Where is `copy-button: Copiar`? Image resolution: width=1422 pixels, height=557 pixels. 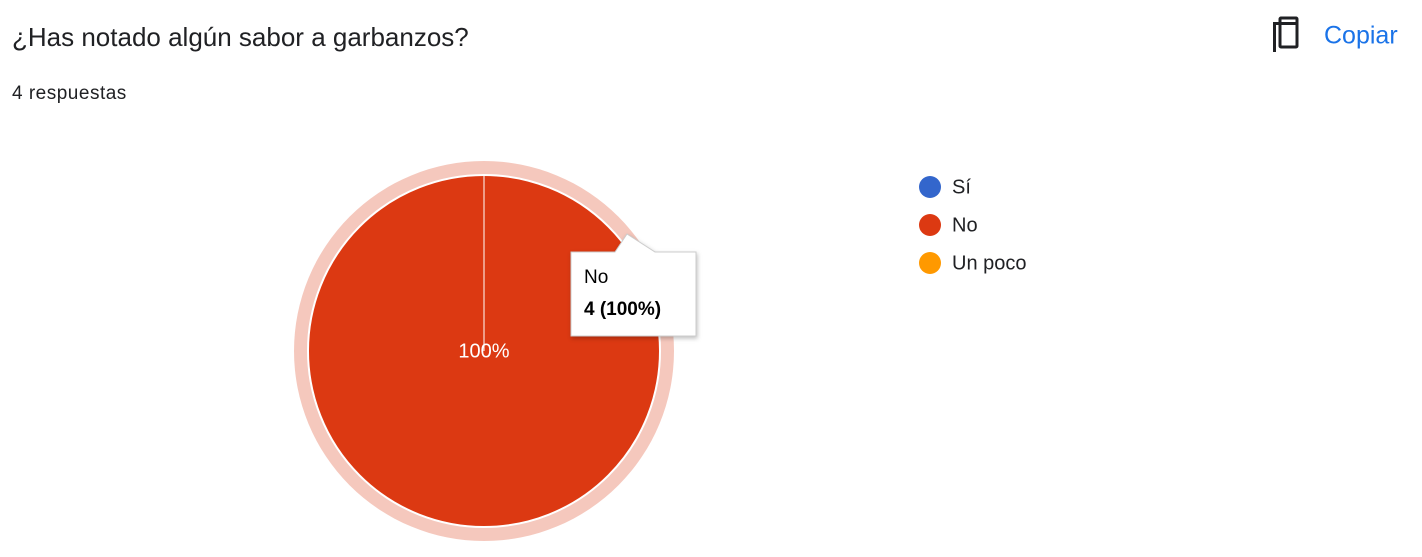 copy-button: Copiar is located at coordinates (1335, 34).